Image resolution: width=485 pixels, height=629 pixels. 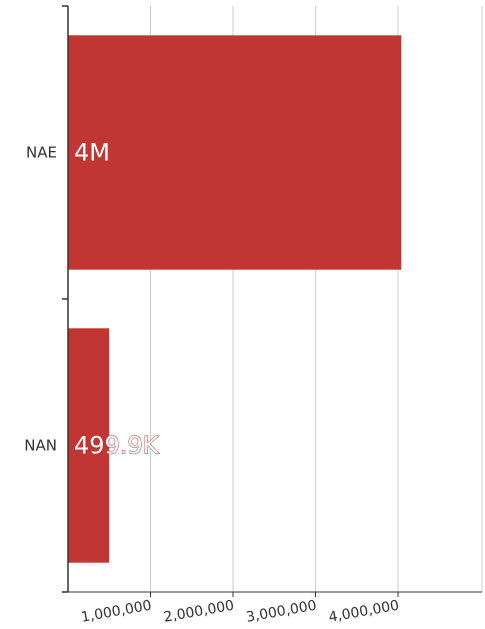 I want to click on x-tick-label: 4,000,000, so click(x=363, y=612).